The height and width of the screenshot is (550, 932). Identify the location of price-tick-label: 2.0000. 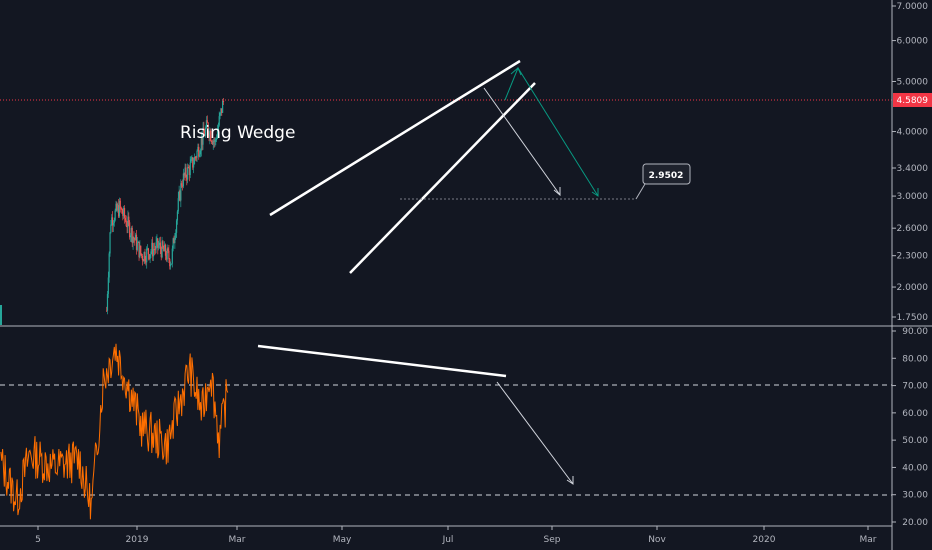
(913, 288).